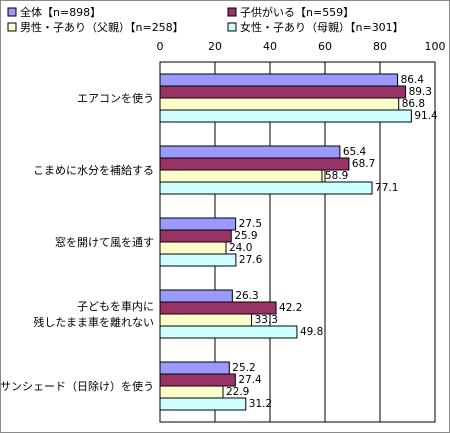 The width and height of the screenshot is (450, 433). Describe the element at coordinates (380, 46) in the screenshot. I see `tick-label-80: 80` at that location.